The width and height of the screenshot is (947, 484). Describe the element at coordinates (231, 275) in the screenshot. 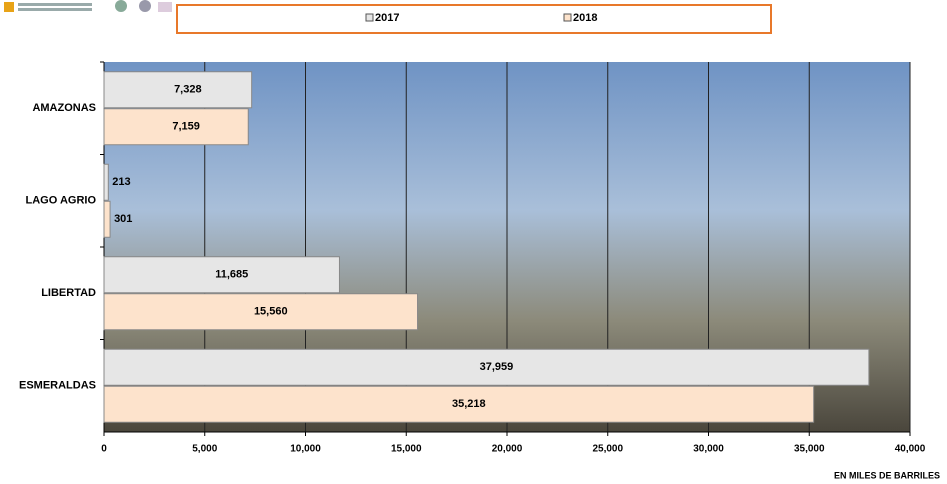

I see `bar-value-label: 11,685` at that location.